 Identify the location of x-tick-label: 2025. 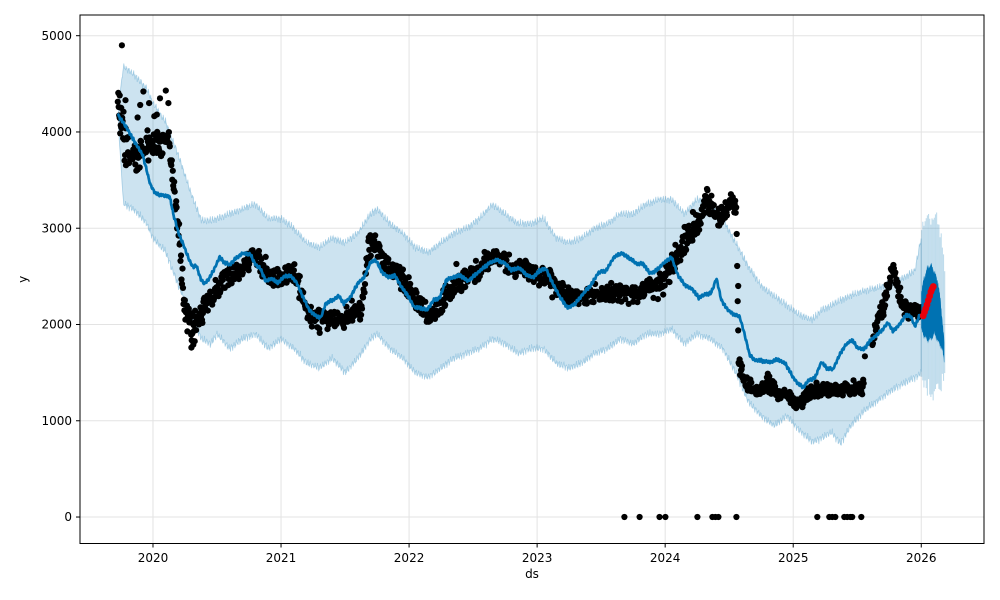
(793, 558).